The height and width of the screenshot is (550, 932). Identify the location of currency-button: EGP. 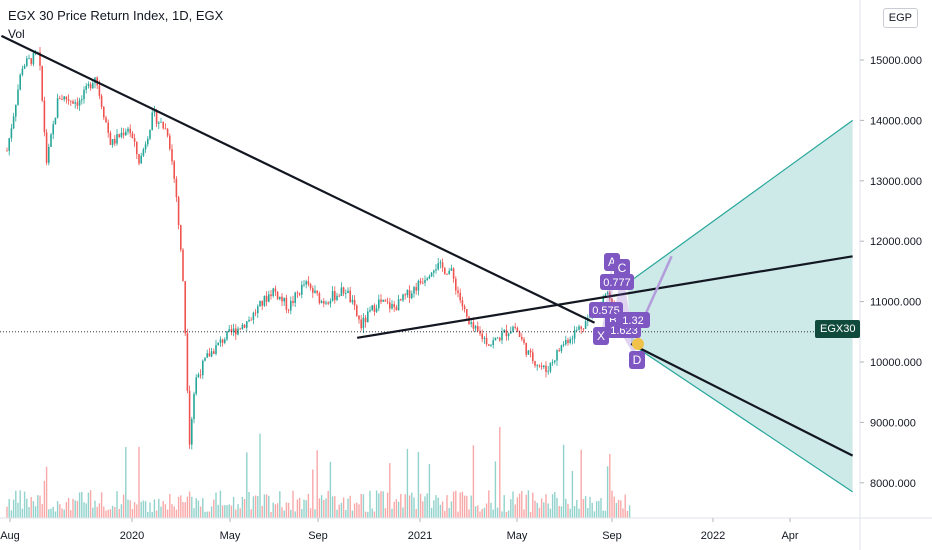
(900, 18).